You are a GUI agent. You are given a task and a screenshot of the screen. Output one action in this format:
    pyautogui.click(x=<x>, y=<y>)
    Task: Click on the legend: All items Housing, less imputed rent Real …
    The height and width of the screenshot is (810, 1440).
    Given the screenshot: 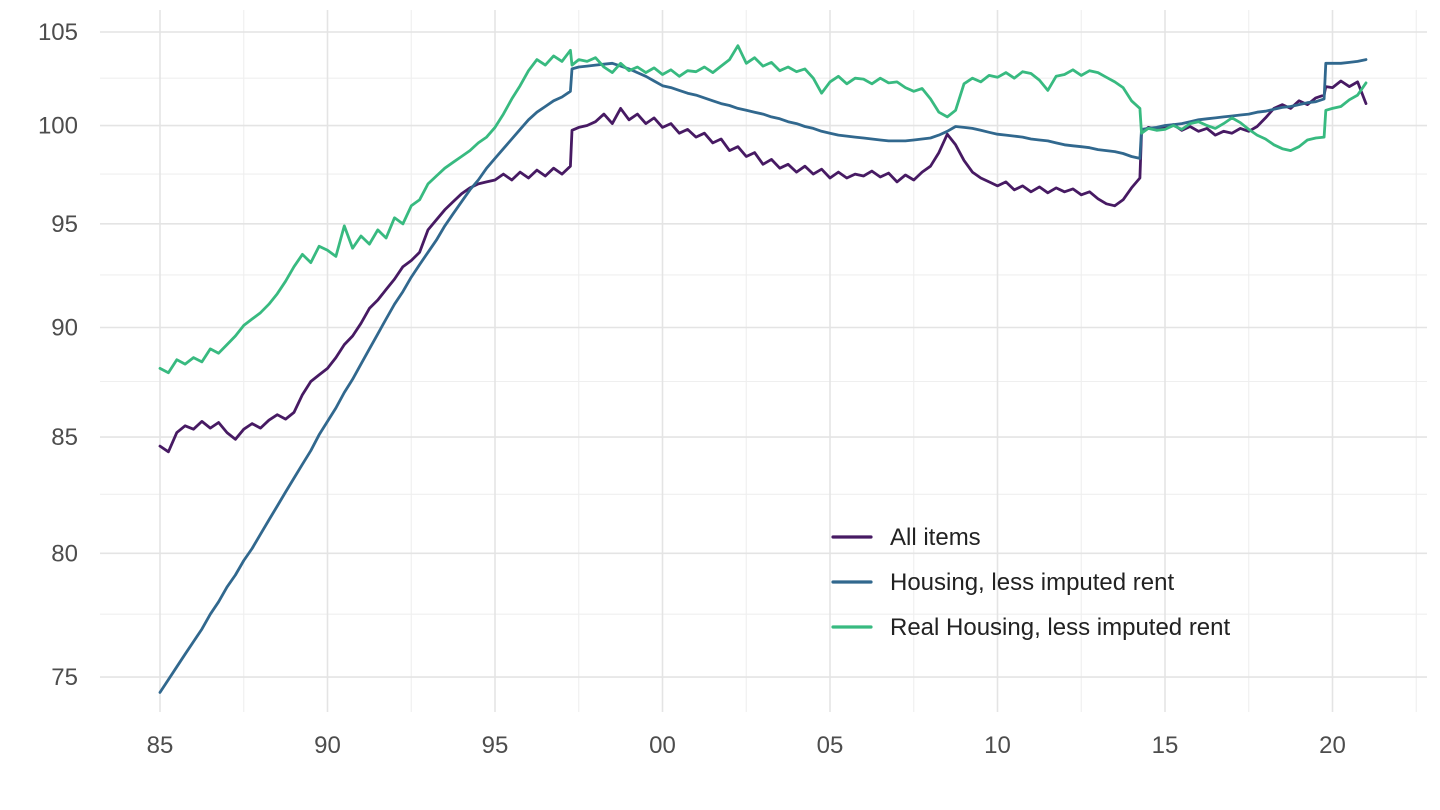 What is the action you would take?
    pyautogui.click(x=1031, y=582)
    